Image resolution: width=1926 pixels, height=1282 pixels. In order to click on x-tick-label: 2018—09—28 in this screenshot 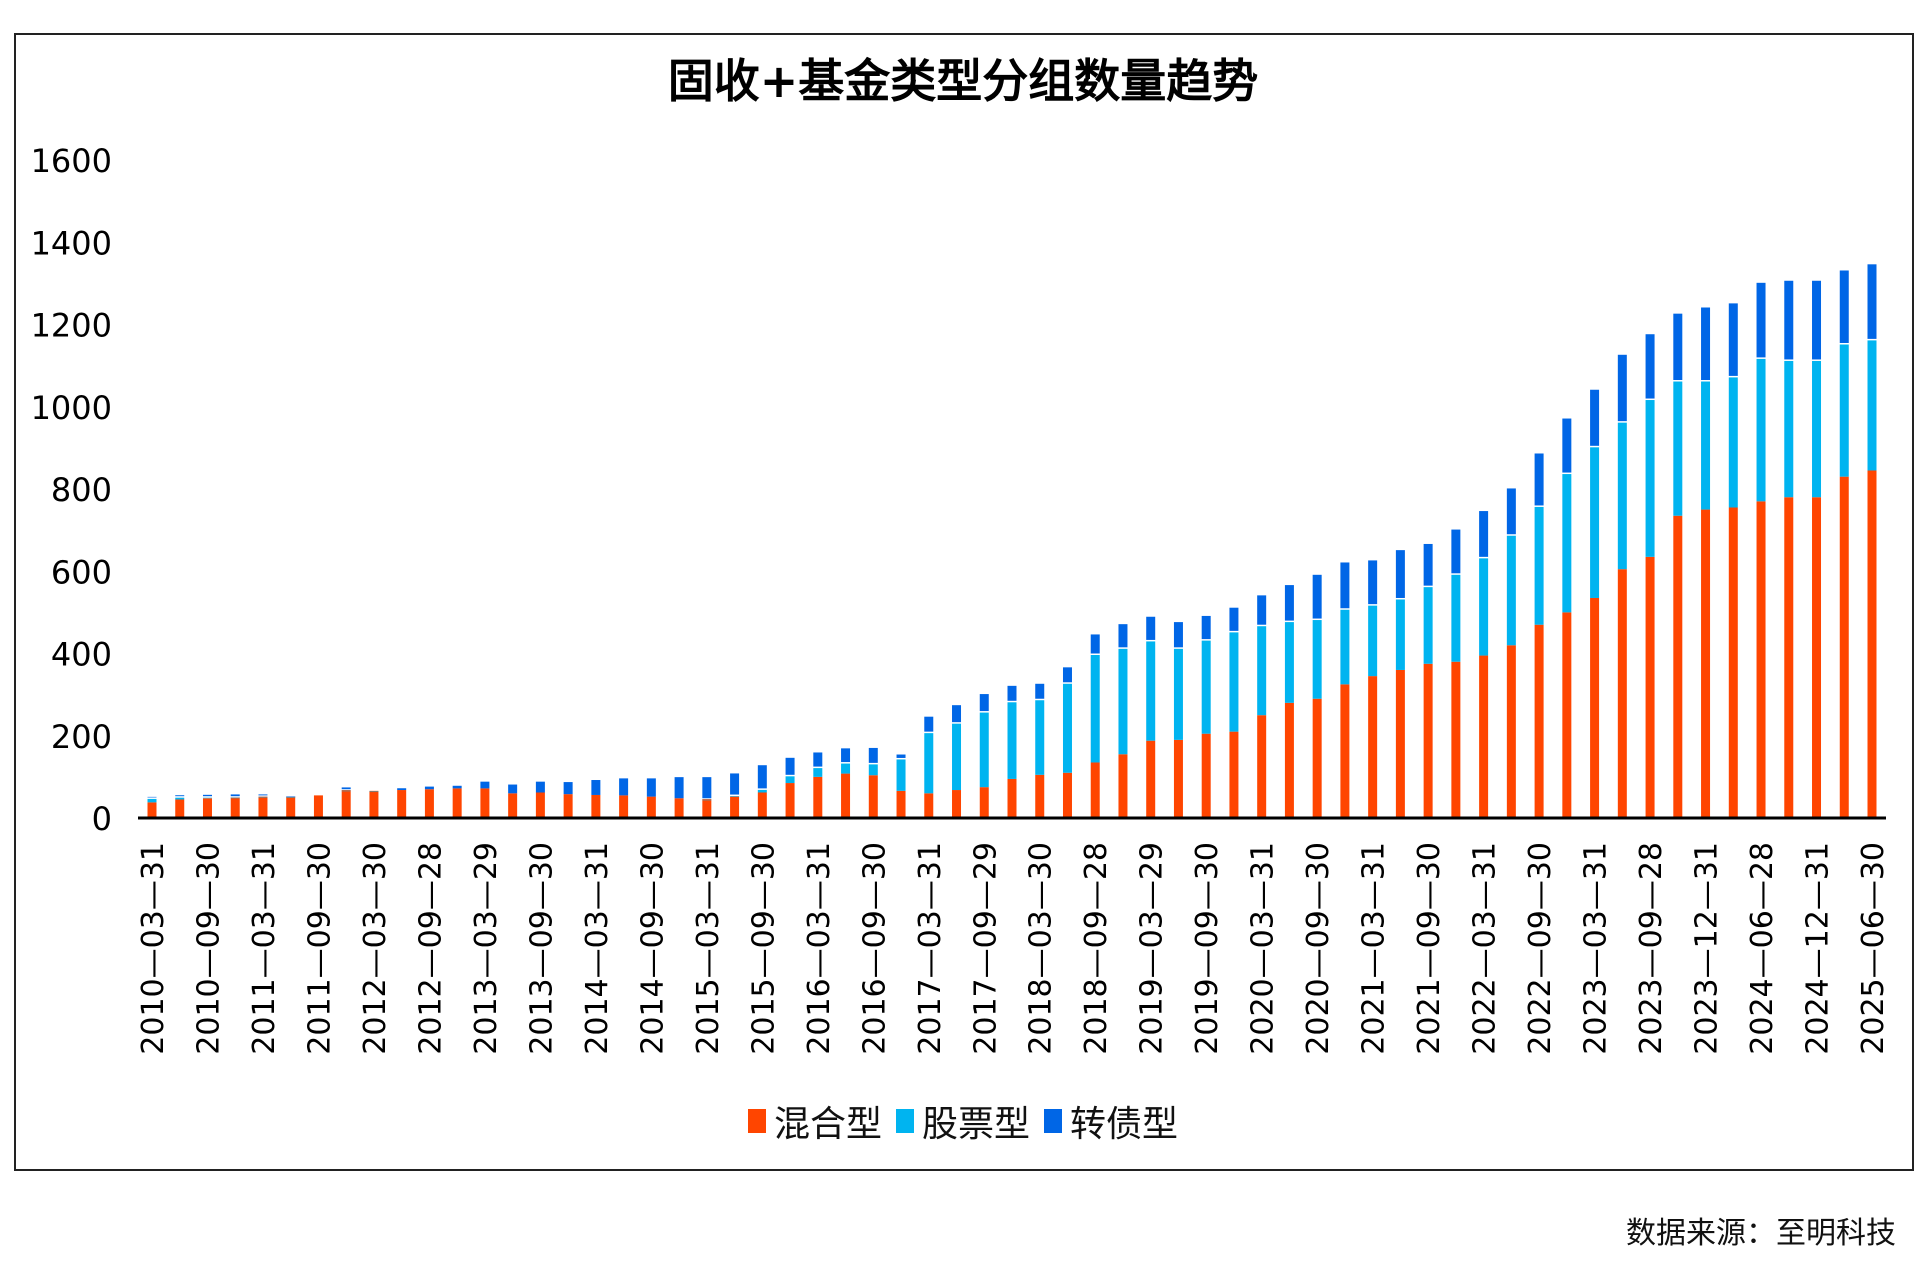, I will do `click(1096, 948)`.